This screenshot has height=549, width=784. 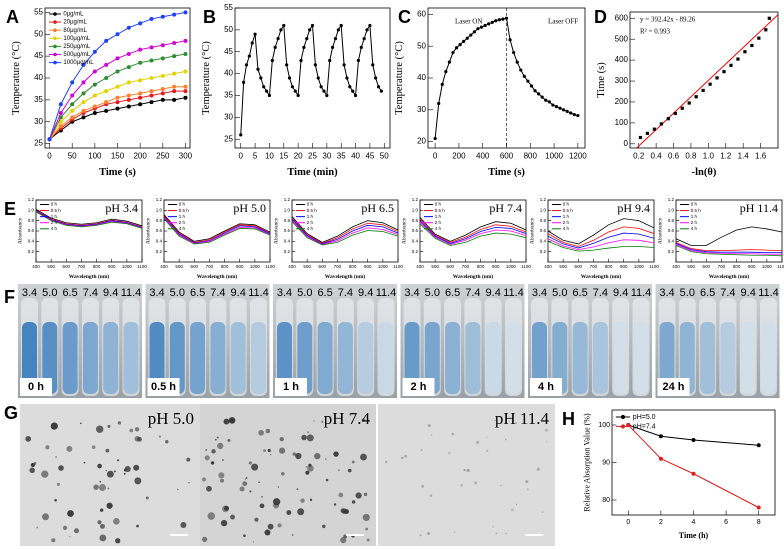 I want to click on x-tick-label: 20, so click(x=298, y=155).